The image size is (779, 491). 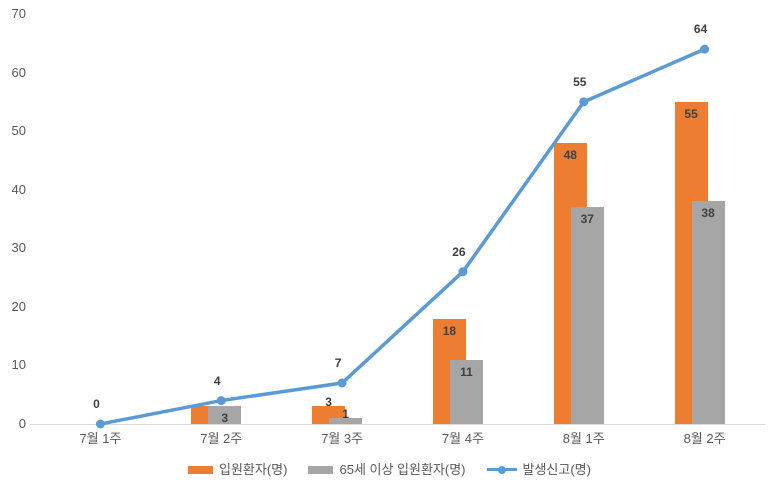 I want to click on y-axis-tick-label: 10, so click(x=18, y=365).